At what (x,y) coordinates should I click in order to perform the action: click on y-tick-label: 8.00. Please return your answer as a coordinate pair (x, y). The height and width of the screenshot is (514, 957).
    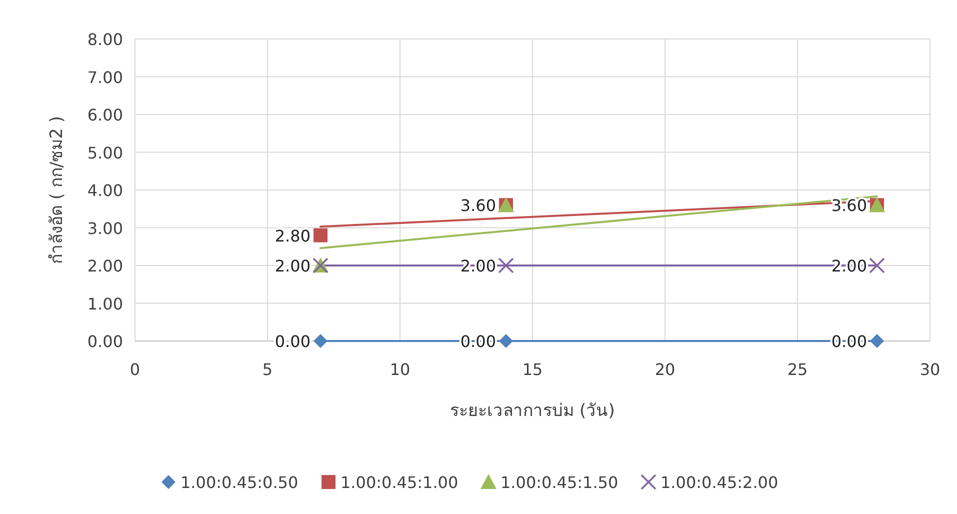
    Looking at the image, I should click on (105, 39).